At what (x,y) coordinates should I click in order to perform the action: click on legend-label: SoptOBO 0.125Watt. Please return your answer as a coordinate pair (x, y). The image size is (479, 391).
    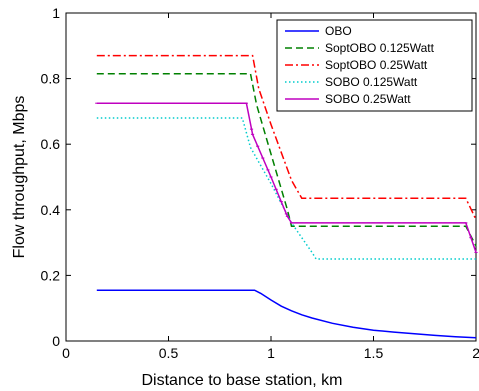
    Looking at the image, I should click on (380, 48).